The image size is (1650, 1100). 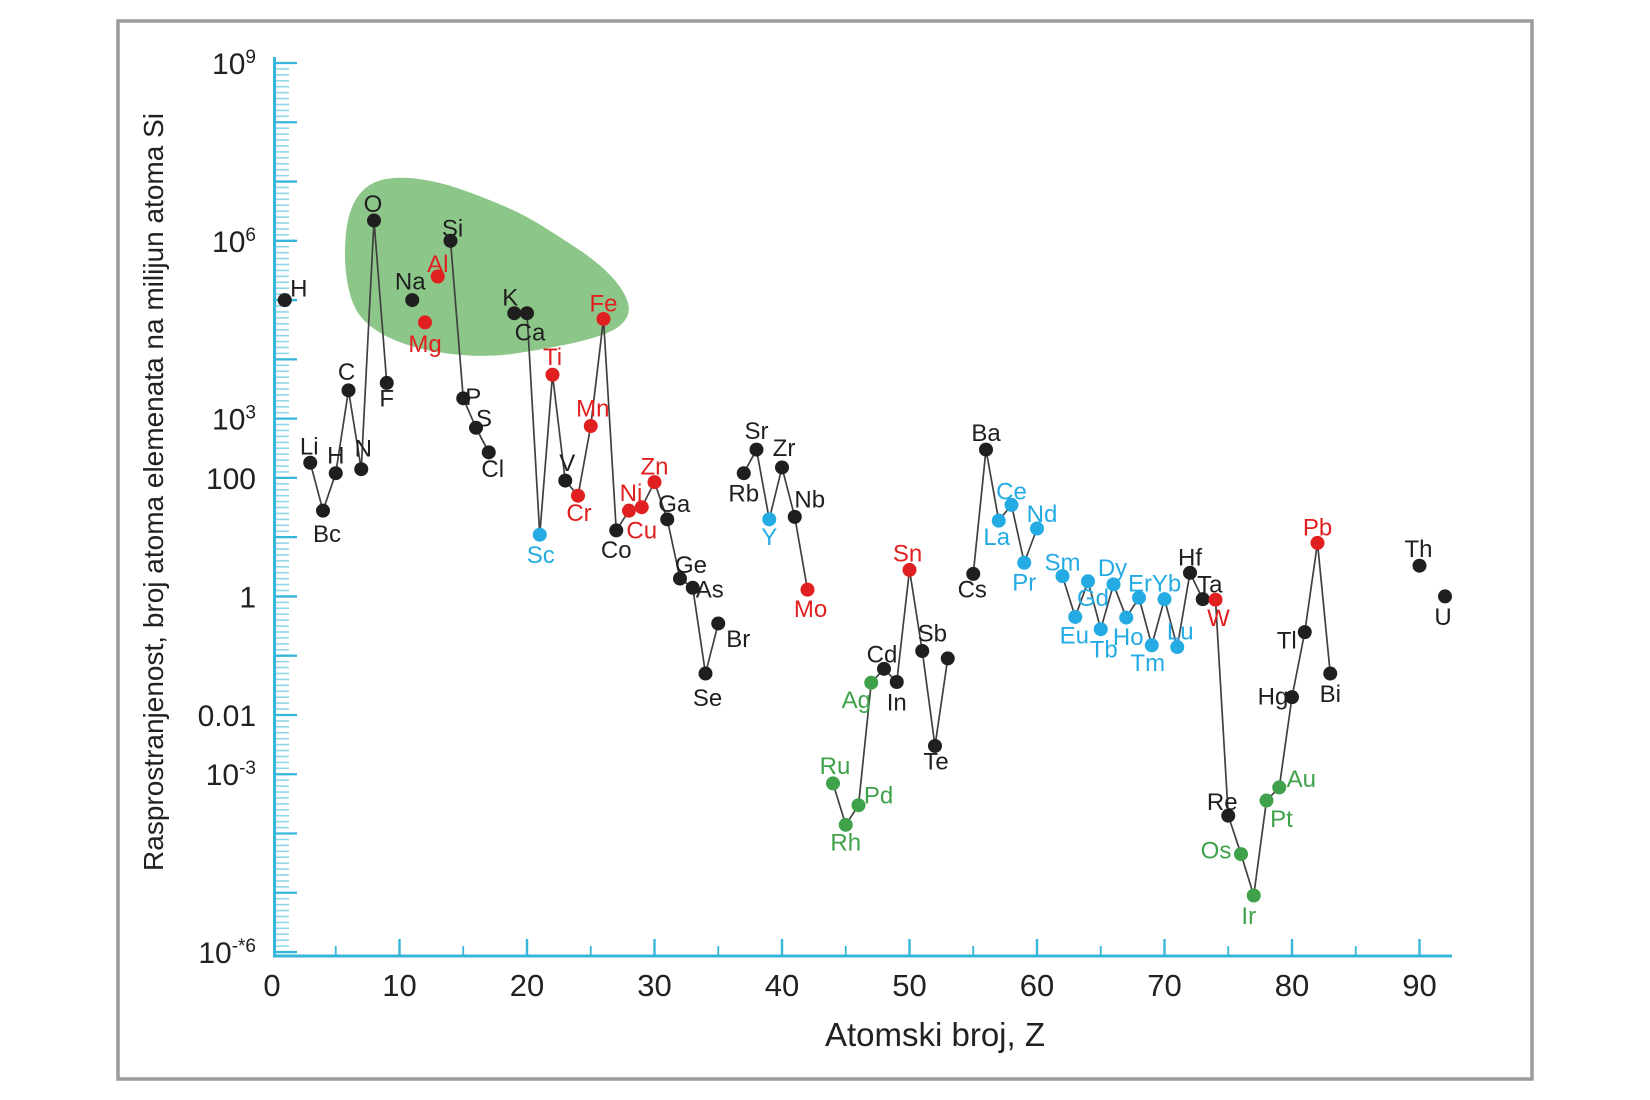 I want to click on element-label-Br: Br, so click(x=738, y=639).